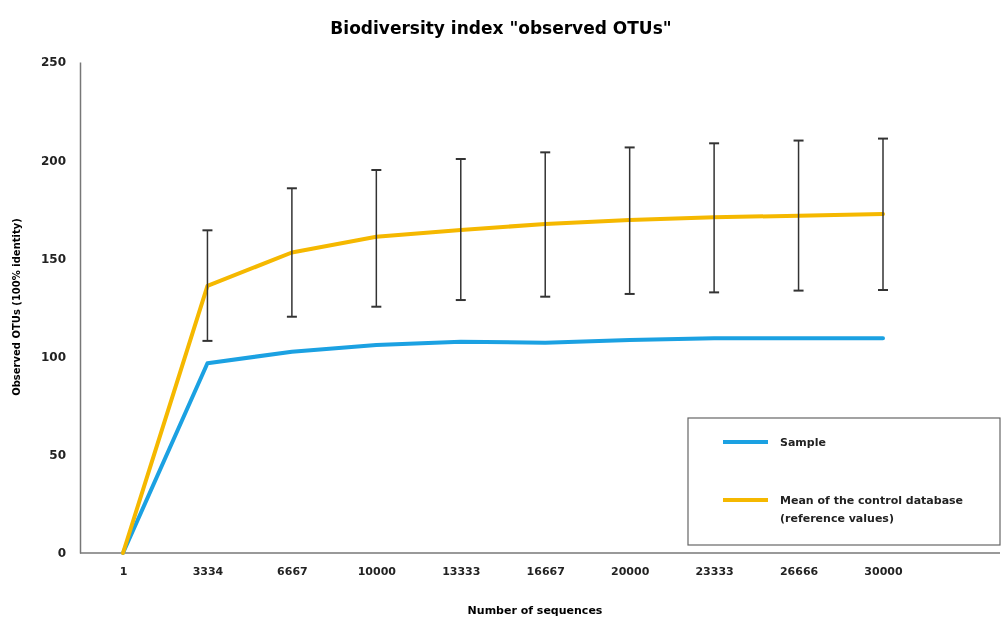 The width and height of the screenshot is (1003, 620). I want to click on x-tick-label: 20000, so click(630, 571).